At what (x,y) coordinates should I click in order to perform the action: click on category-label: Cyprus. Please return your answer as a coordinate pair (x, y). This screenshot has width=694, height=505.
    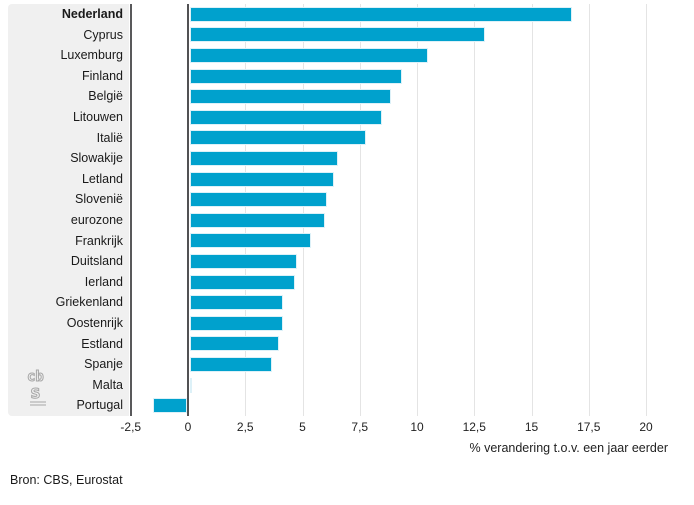
    Looking at the image, I should click on (103, 34).